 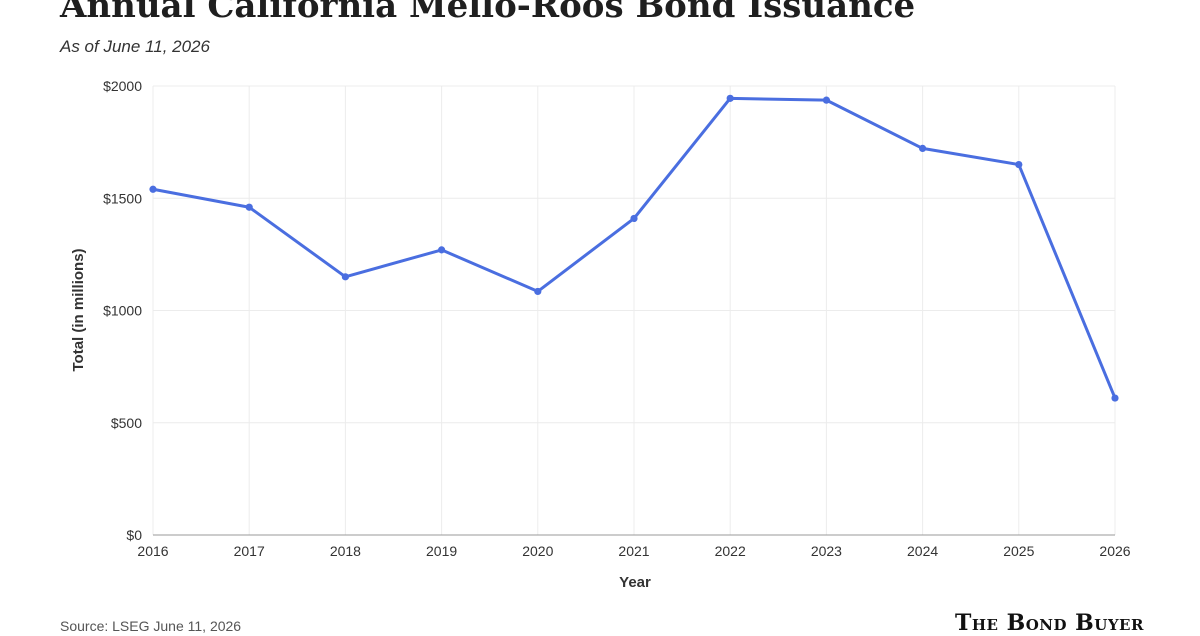 What do you see at coordinates (126, 423) in the screenshot?
I see `y-tick-label: $500` at bounding box center [126, 423].